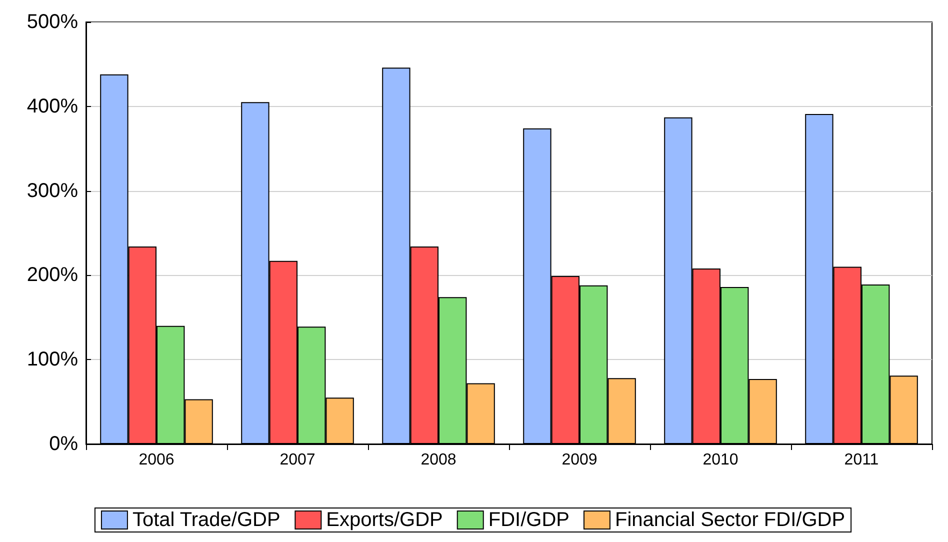  Describe the element at coordinates (52, 275) in the screenshot. I see `y-tick-label: 200%` at that location.